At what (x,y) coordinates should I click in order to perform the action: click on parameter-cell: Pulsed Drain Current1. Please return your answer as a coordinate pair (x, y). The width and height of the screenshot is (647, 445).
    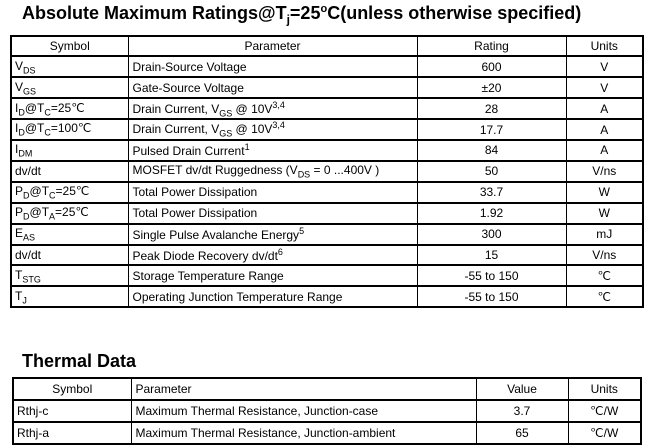
    Looking at the image, I should click on (272, 150).